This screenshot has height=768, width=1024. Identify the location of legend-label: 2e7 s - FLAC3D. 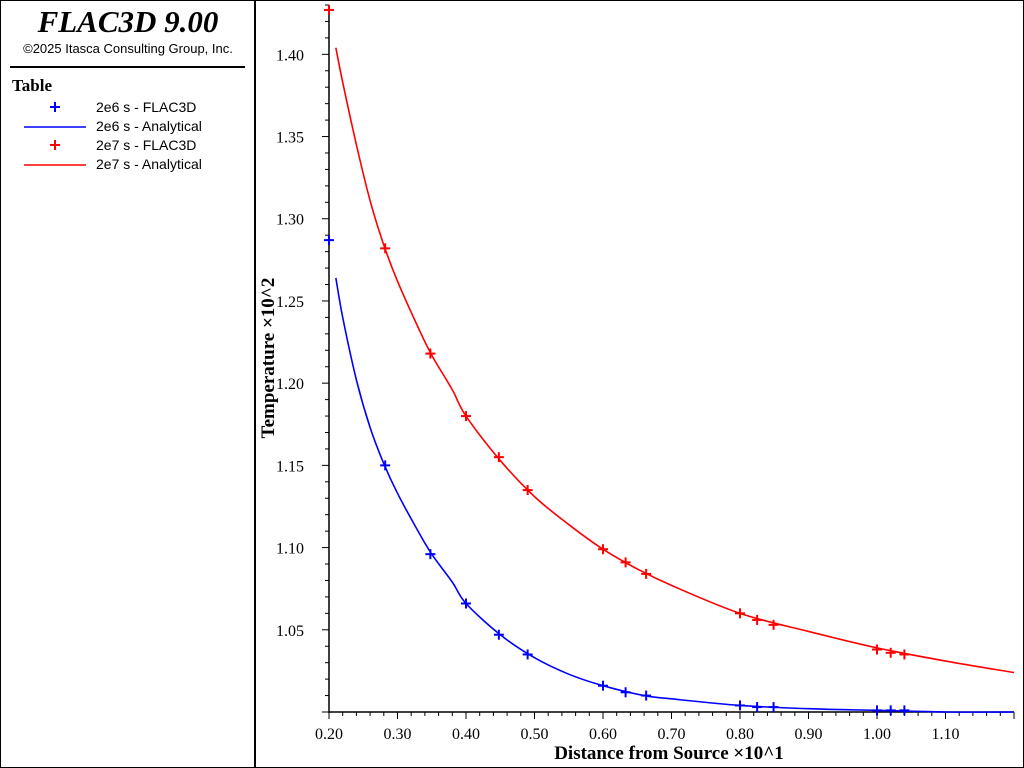
(146, 145).